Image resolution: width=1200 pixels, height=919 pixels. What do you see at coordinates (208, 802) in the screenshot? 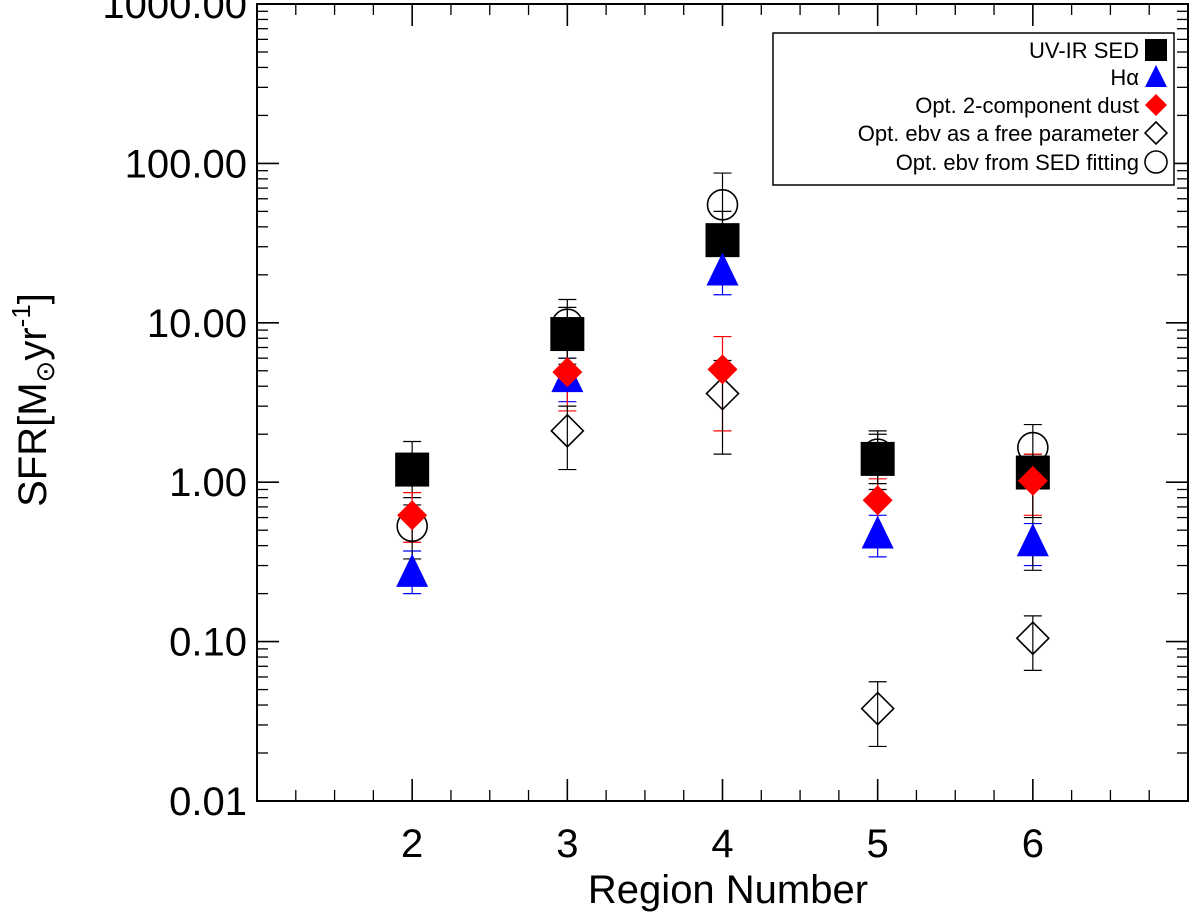
I see `y-tick-label: 0.01` at bounding box center [208, 802].